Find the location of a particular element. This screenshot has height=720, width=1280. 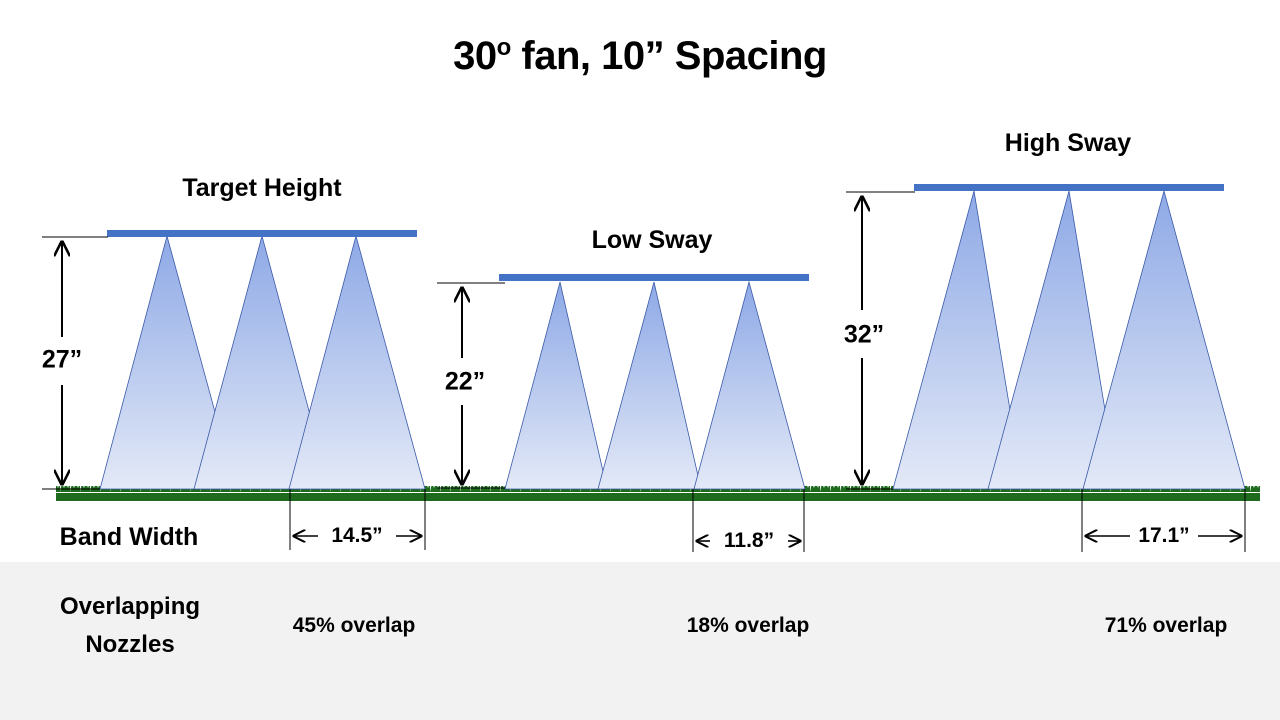

overlap-label-line1: Overlapping is located at coordinates (130, 606).